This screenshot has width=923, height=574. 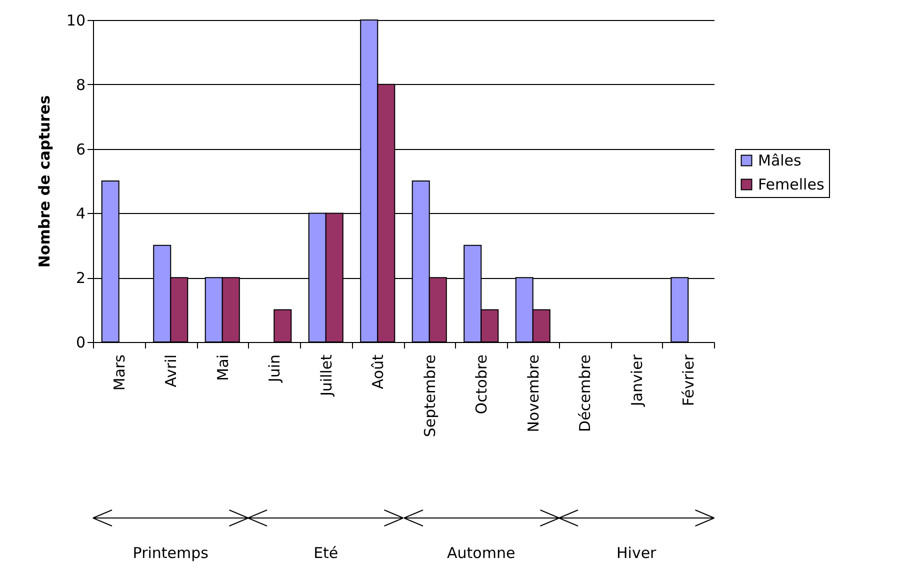 What do you see at coordinates (283, 325) in the screenshot?
I see `bar` at bounding box center [283, 325].